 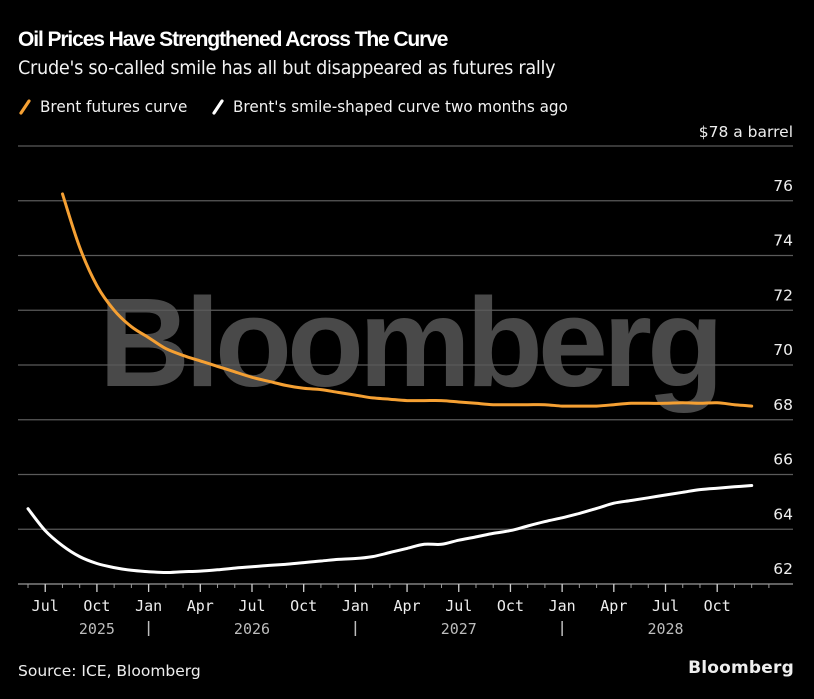 I want to click on x-year-label: 2027, so click(x=459, y=629).